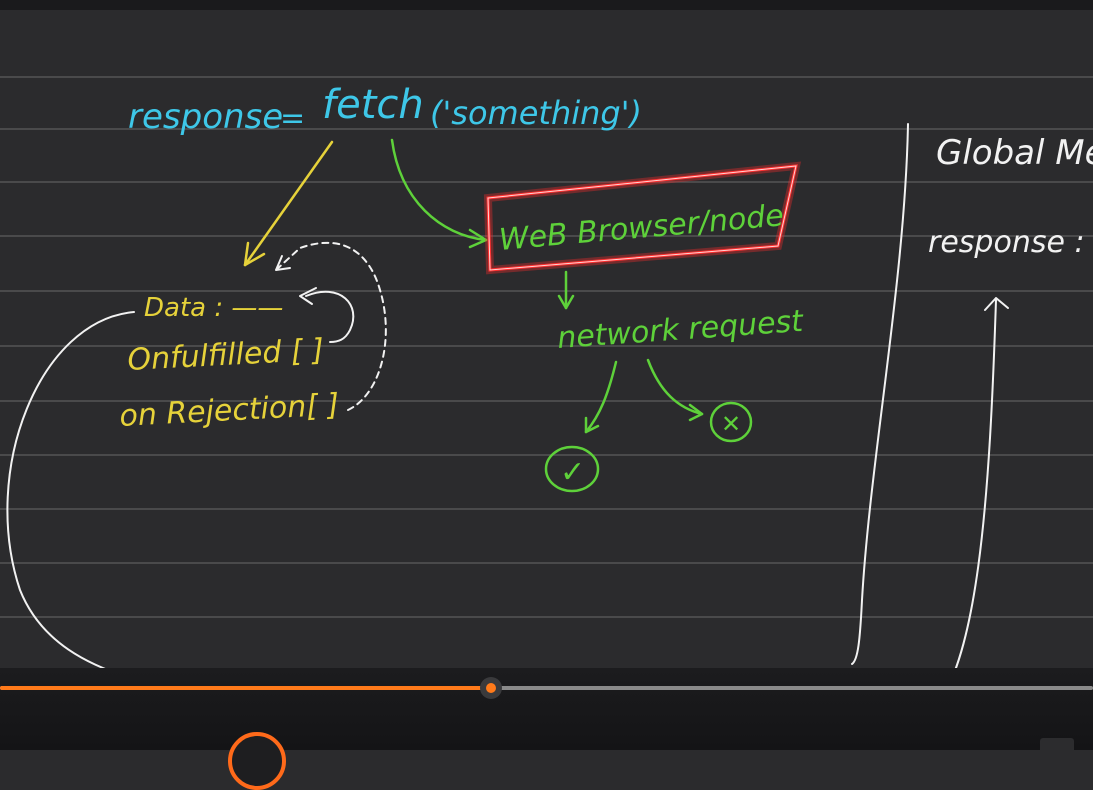 Image resolution: width=1093 pixels, height=790 pixels. What do you see at coordinates (536, 113) in the screenshot?
I see `fetch-arg-text: ('something')` at bounding box center [536, 113].